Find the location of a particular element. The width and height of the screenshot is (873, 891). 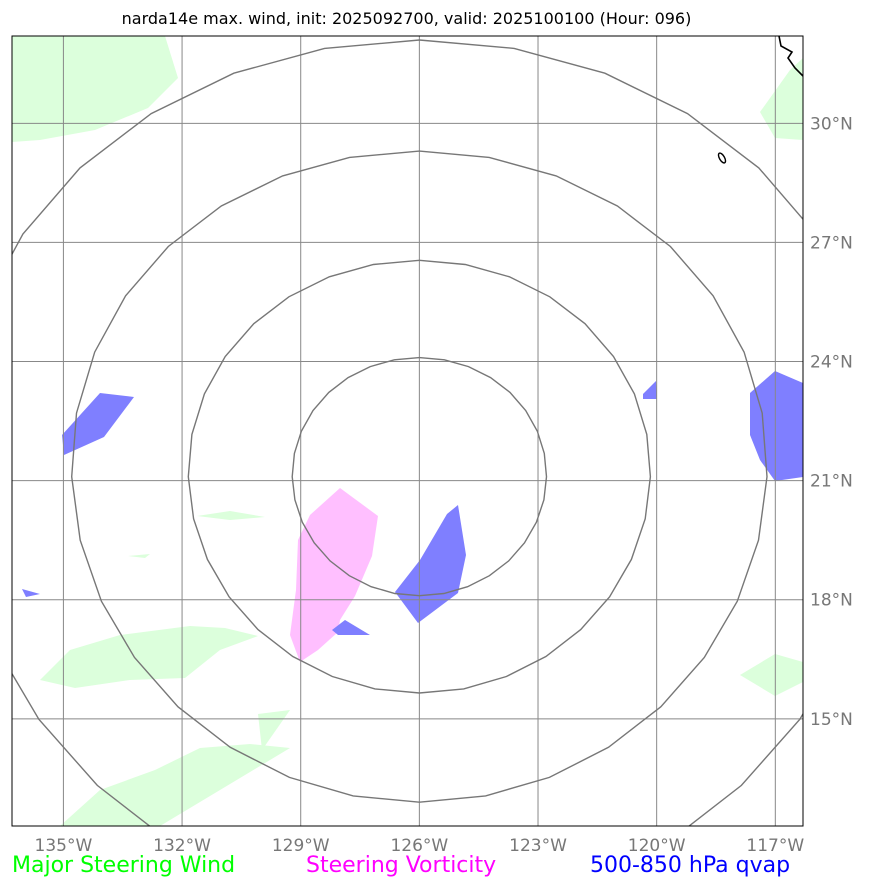

legend-major-steering-wind: Major Steering Wind is located at coordinates (124, 865).